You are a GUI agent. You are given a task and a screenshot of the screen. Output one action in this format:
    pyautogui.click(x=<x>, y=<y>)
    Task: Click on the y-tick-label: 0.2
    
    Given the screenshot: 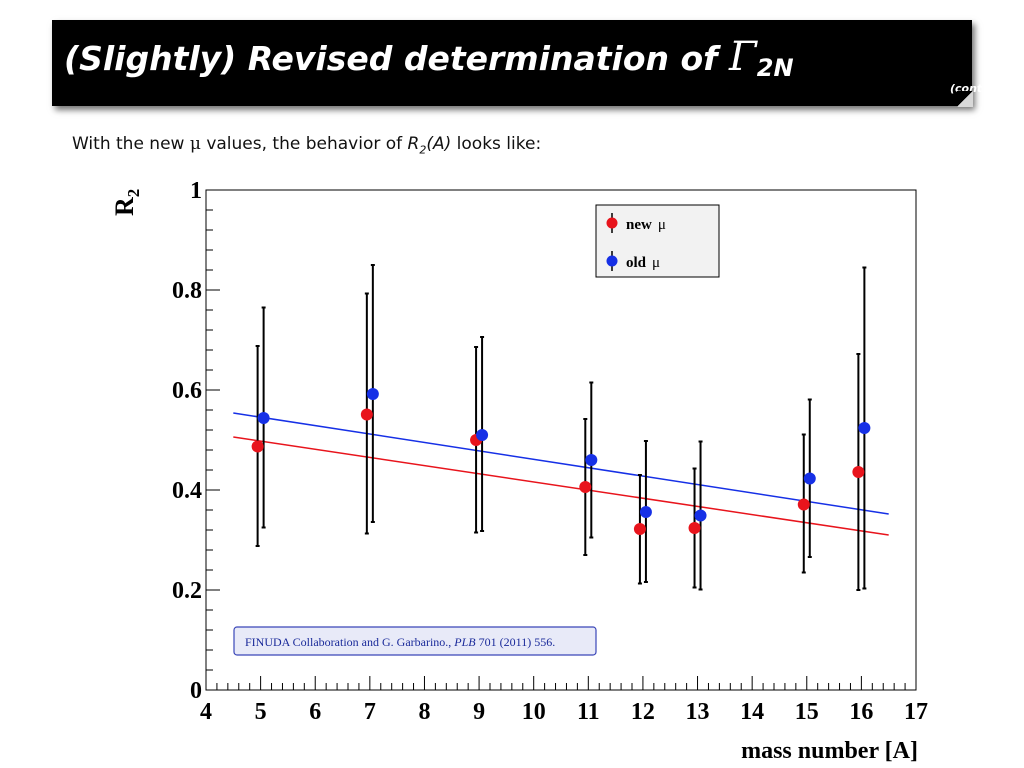 What is the action you would take?
    pyautogui.click(x=187, y=591)
    